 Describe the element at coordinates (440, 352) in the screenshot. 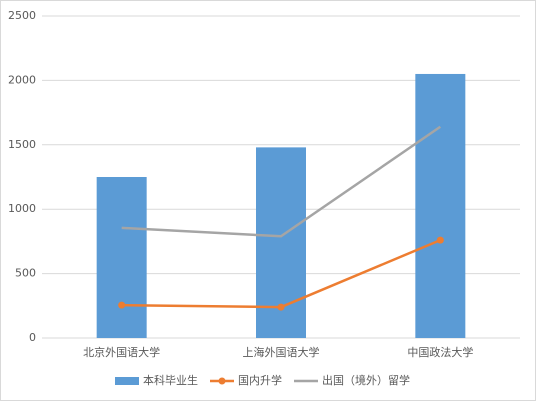

I see `x-tick-label: 中国政法大学` at that location.